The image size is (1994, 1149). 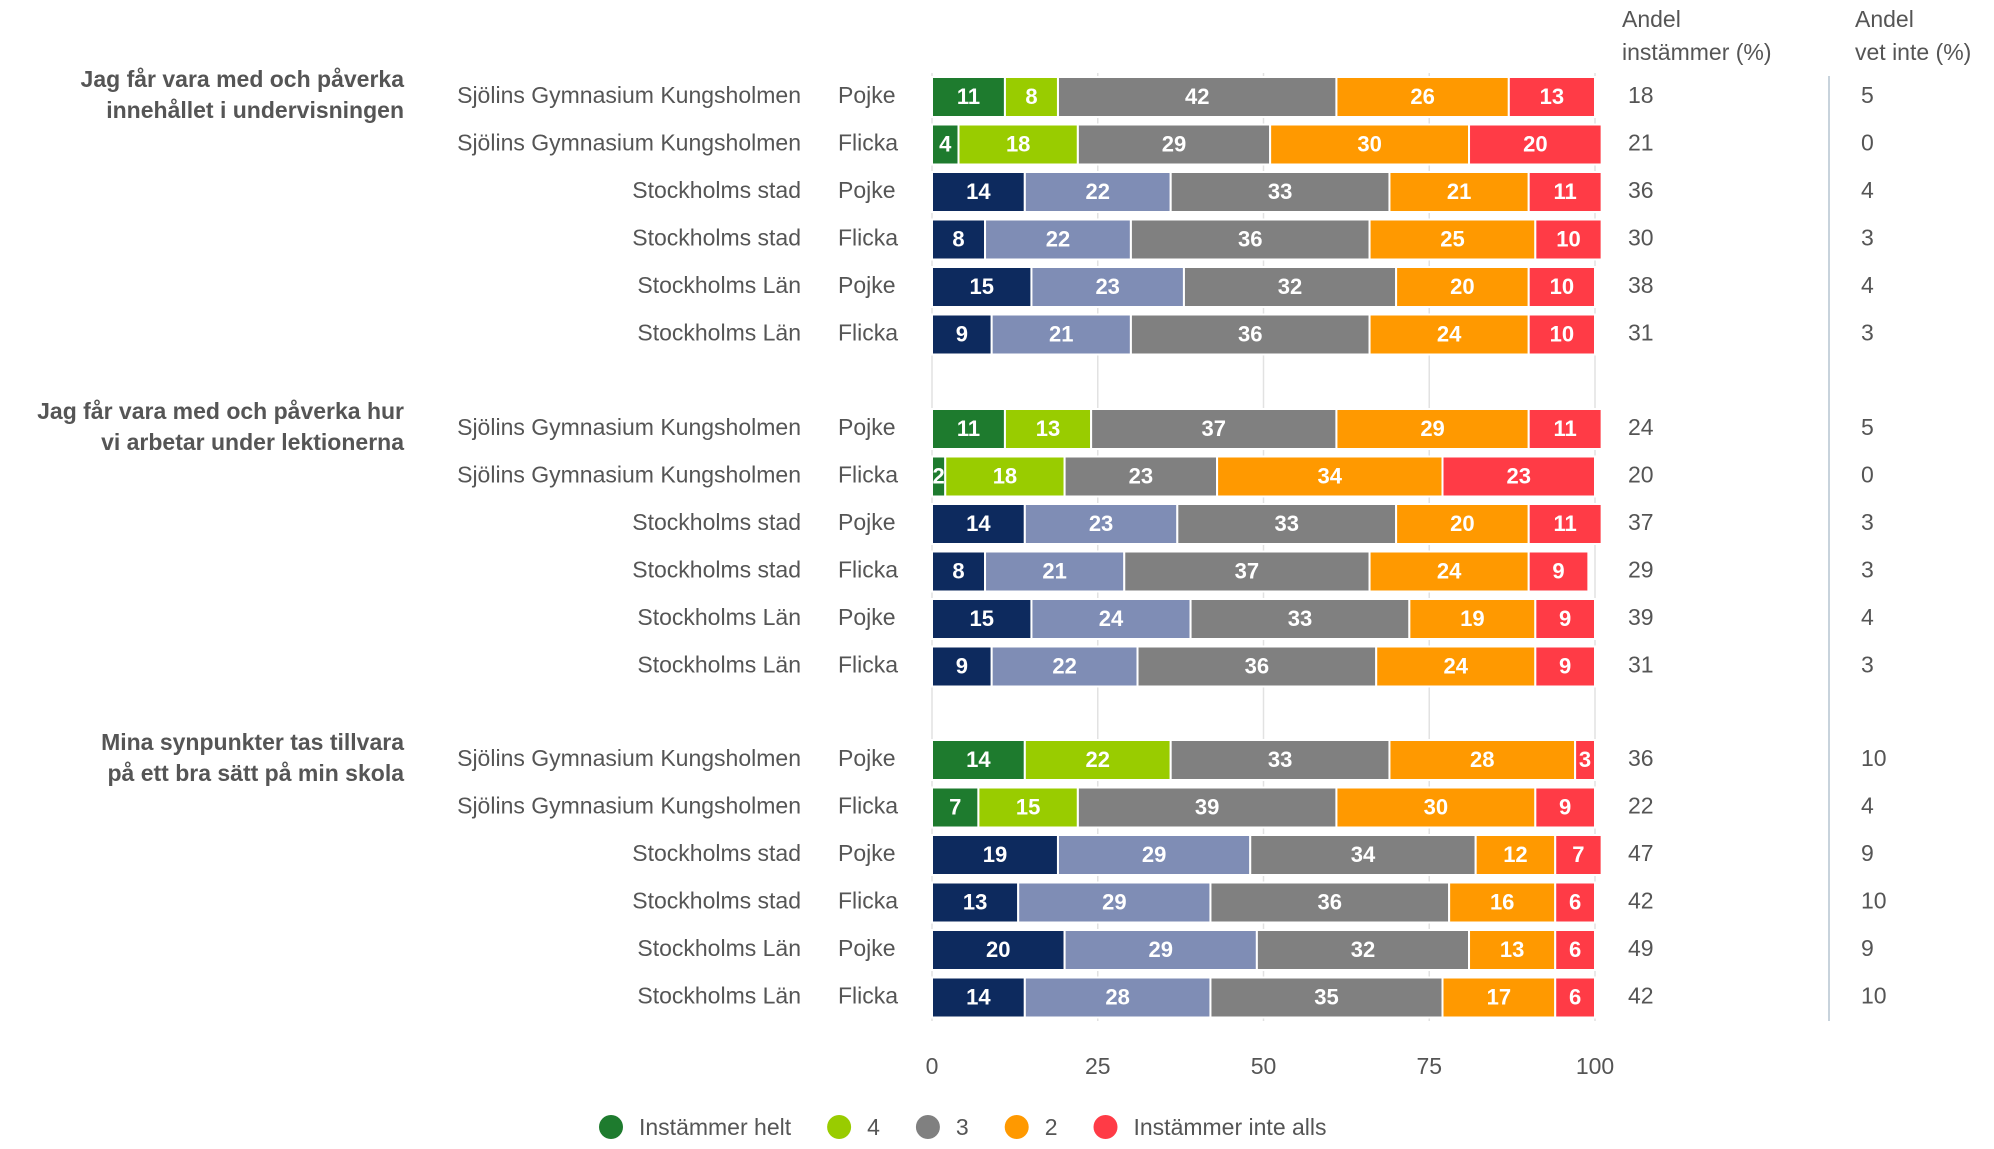 I want to click on agree-value: 42, so click(x=1641, y=996).